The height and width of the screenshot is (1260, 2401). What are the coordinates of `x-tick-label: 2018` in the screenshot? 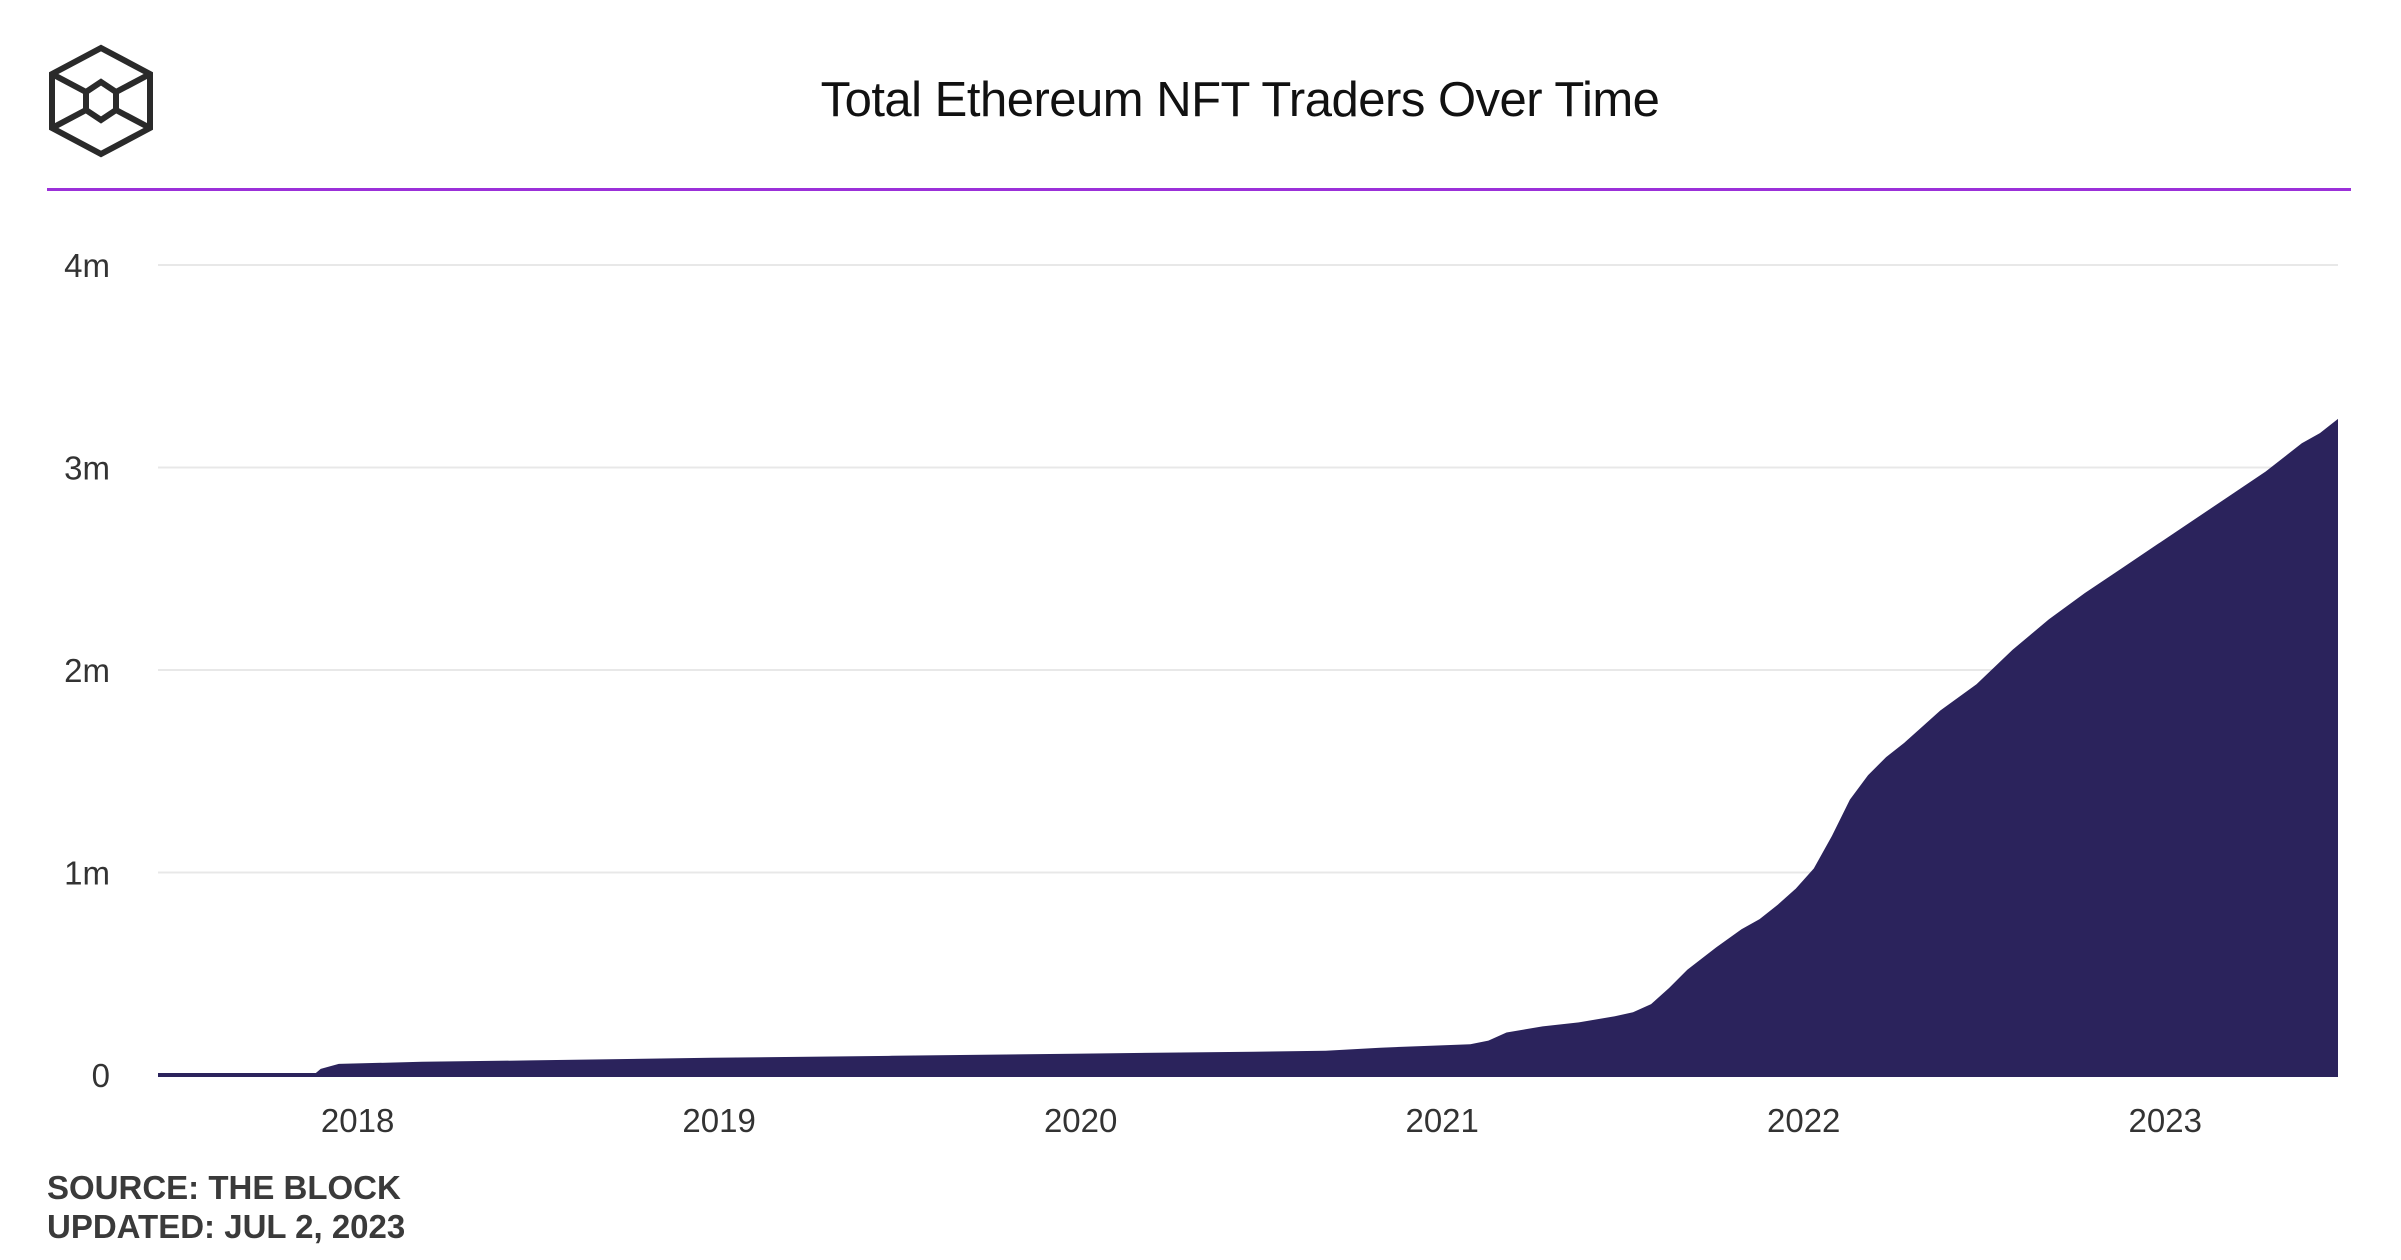 It's located at (357, 1120).